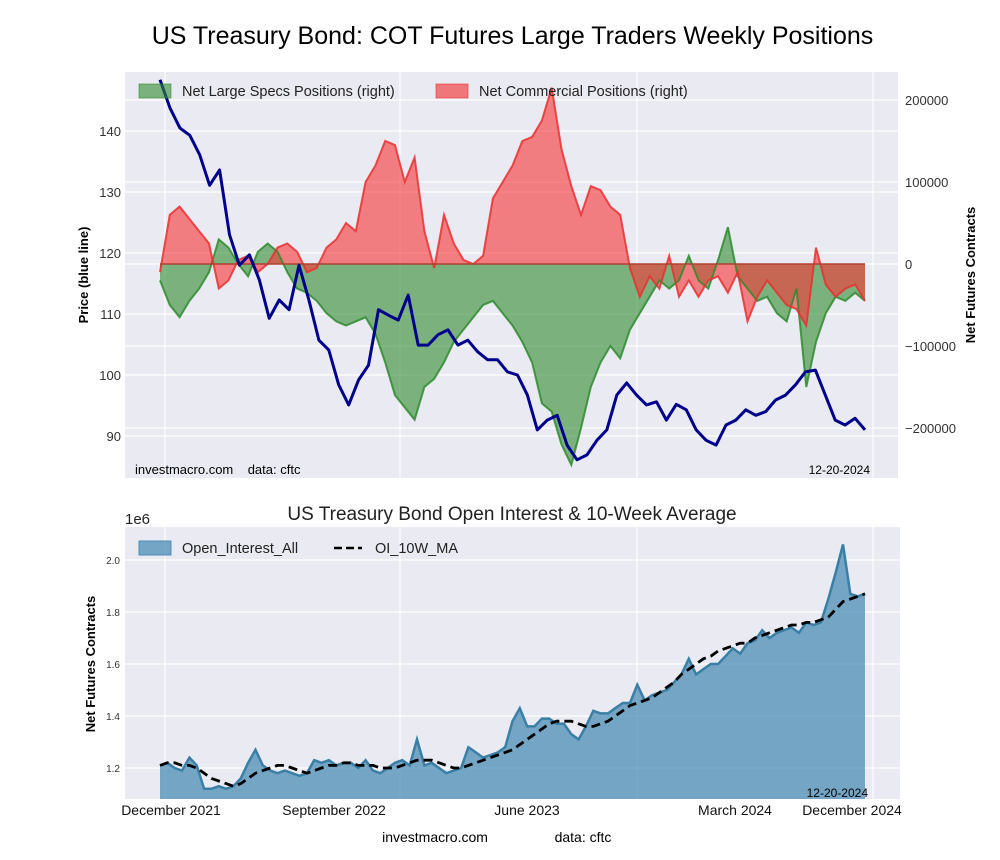 This screenshot has height=860, width=1000. What do you see at coordinates (852, 810) in the screenshot?
I see `tick-label-x: December 2024` at bounding box center [852, 810].